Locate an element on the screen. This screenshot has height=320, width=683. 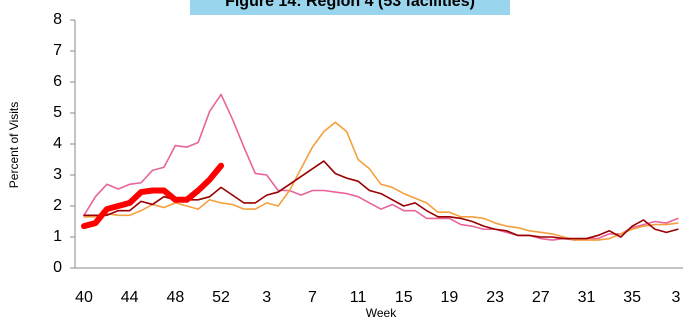
x-tick-label: 40 is located at coordinates (84, 297).